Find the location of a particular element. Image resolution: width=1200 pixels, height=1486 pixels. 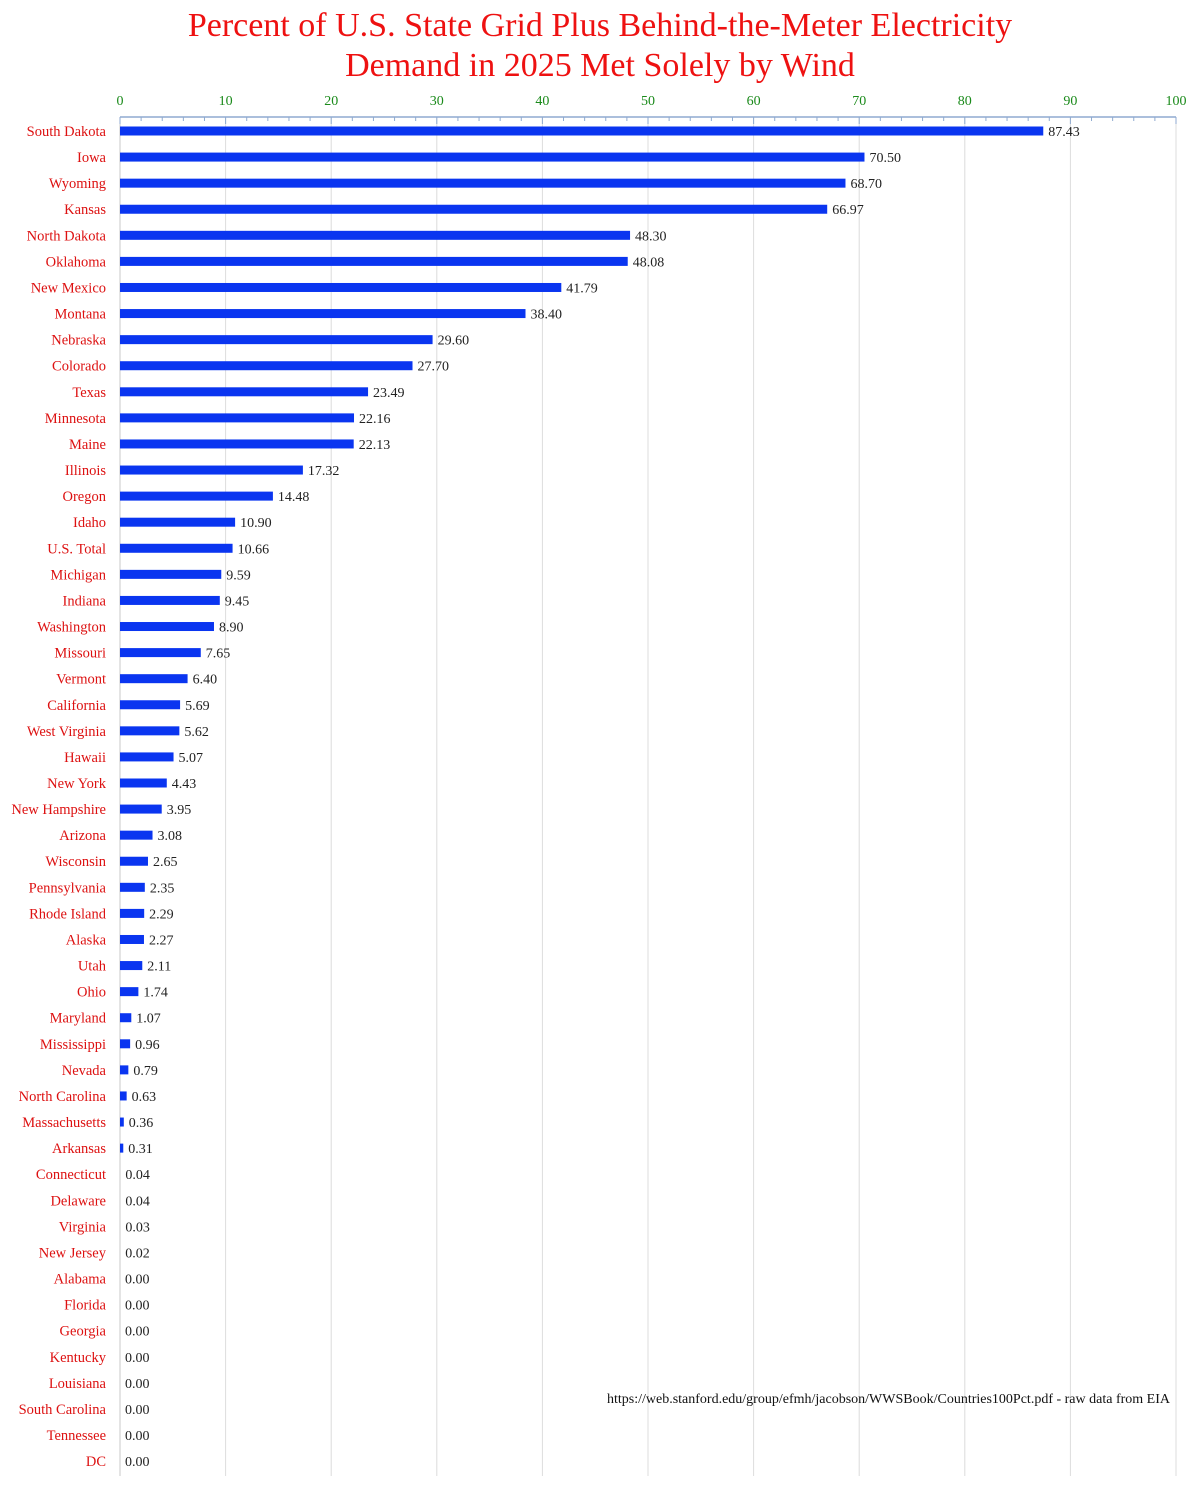

value-label-nevada: 0.79 is located at coordinates (145, 1071).